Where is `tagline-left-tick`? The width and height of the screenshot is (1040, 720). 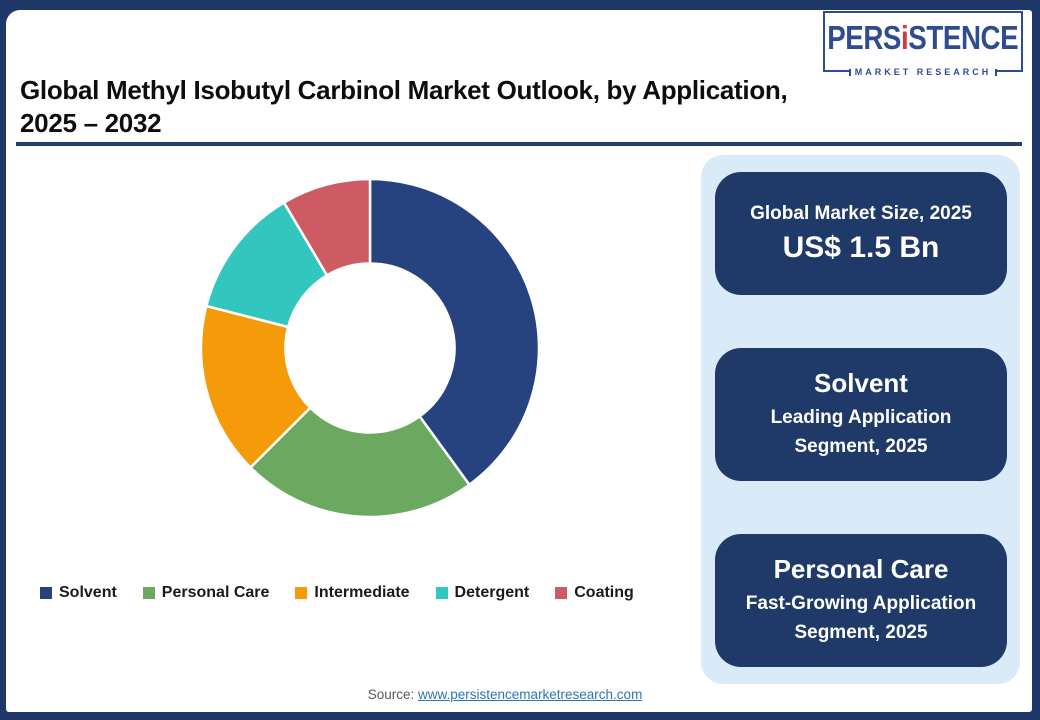 tagline-left-tick is located at coordinates (849, 72).